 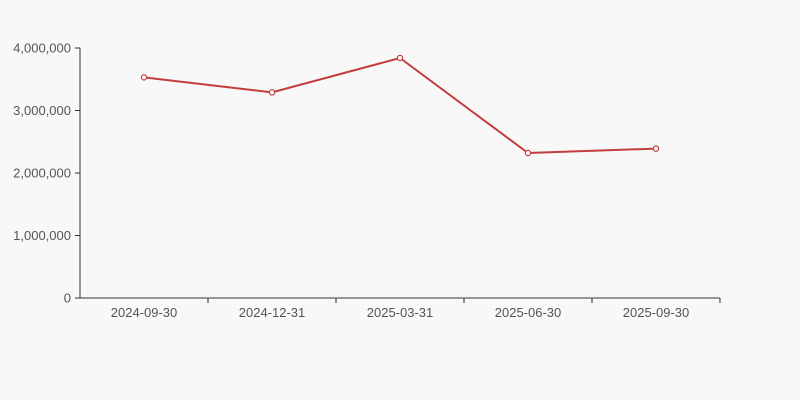 What do you see at coordinates (42, 110) in the screenshot?
I see `y-axis-tick-label: 3,000,000` at bounding box center [42, 110].